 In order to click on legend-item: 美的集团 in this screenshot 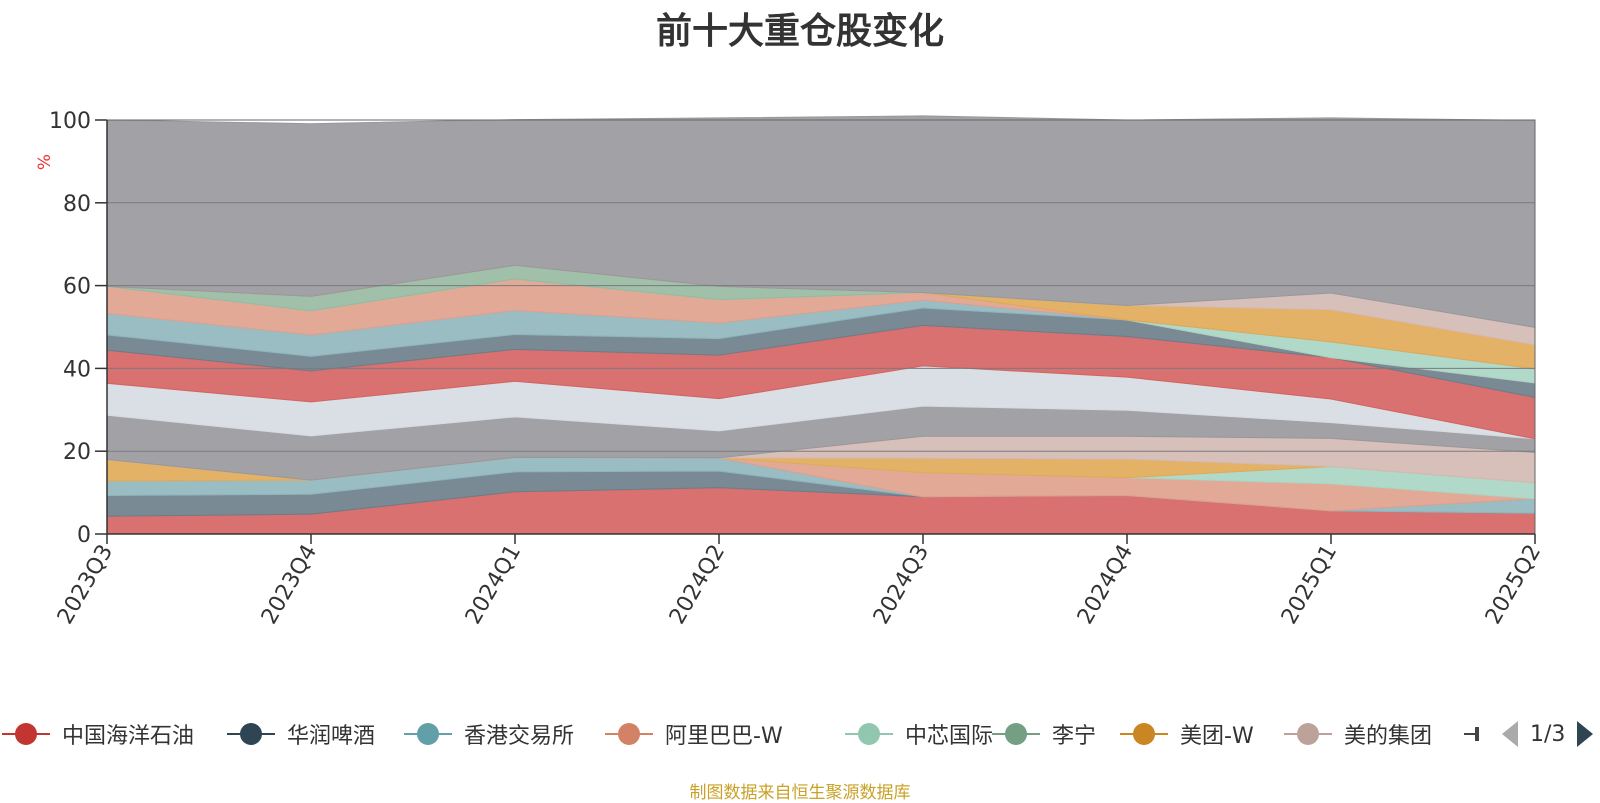, I will do `click(1357, 734)`.